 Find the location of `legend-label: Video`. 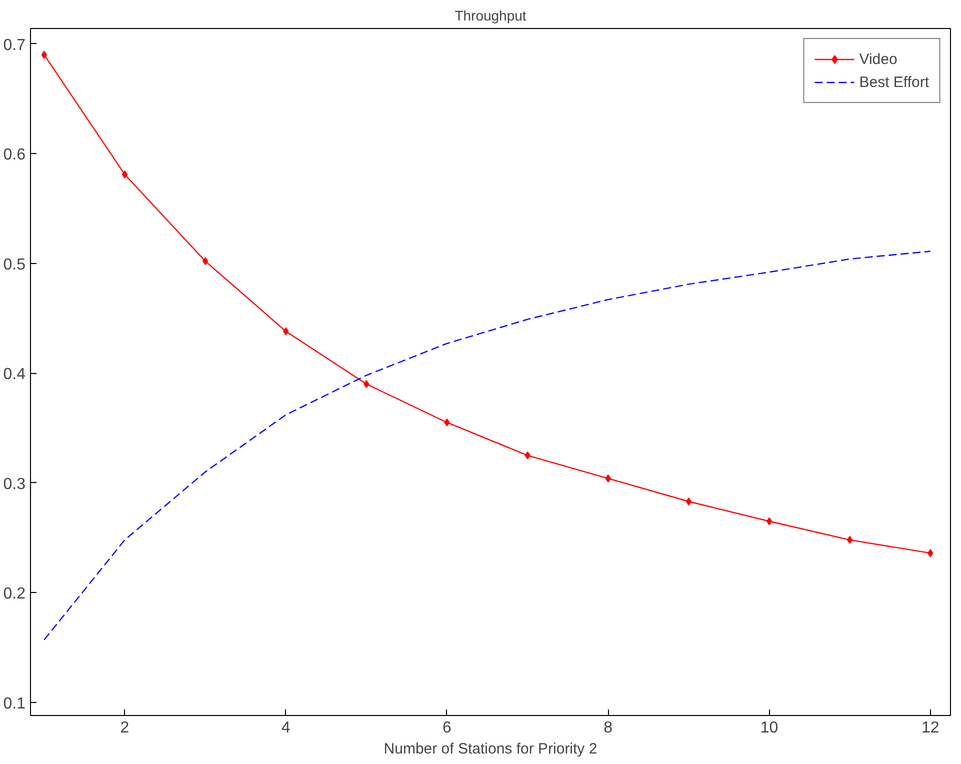

legend-label: Video is located at coordinates (878, 59).